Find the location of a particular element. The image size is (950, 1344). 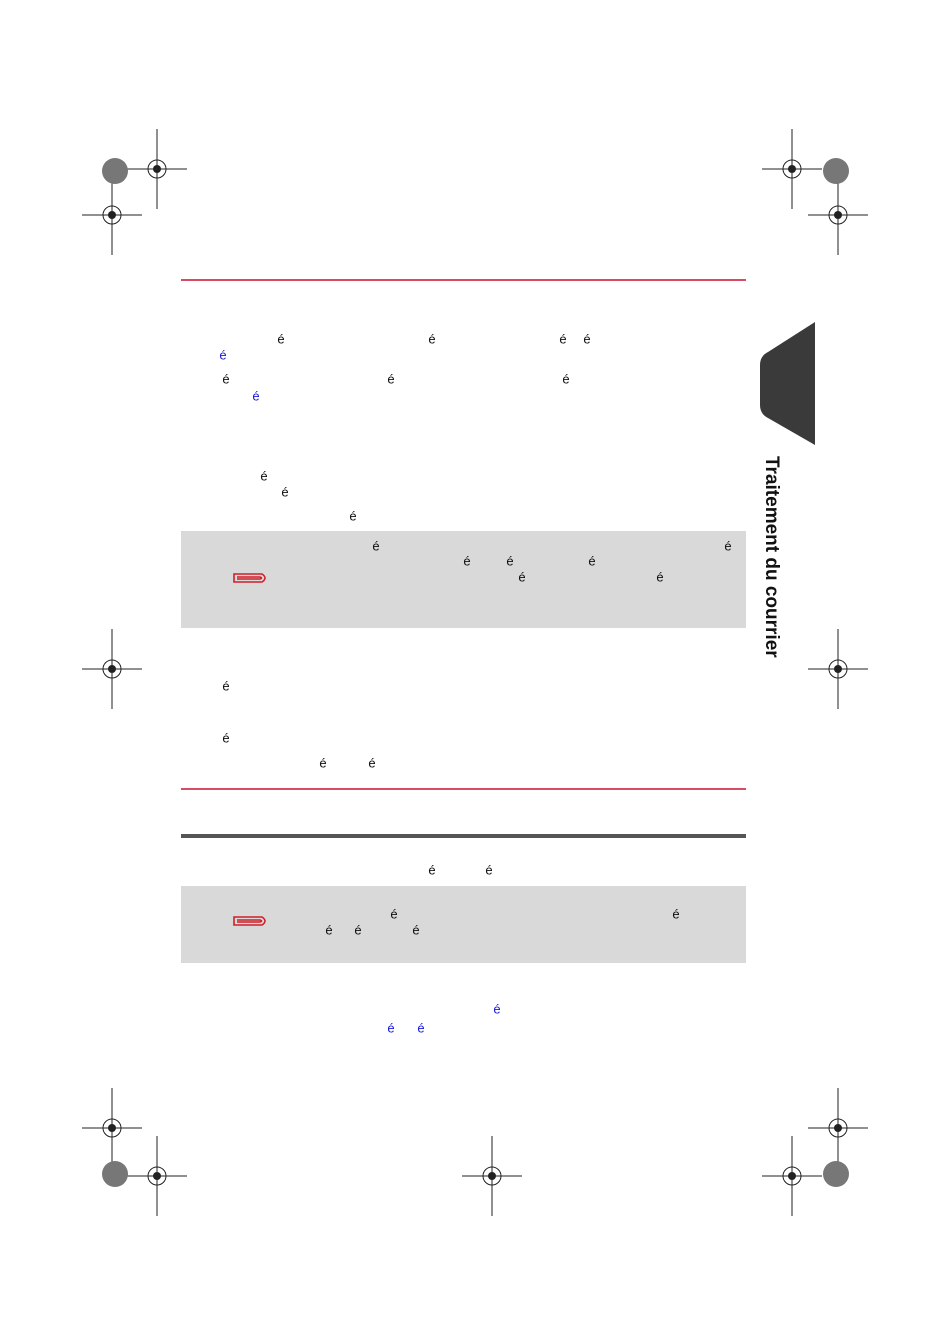

side-tab-label: Traitement du courrier is located at coordinates (771, 557).